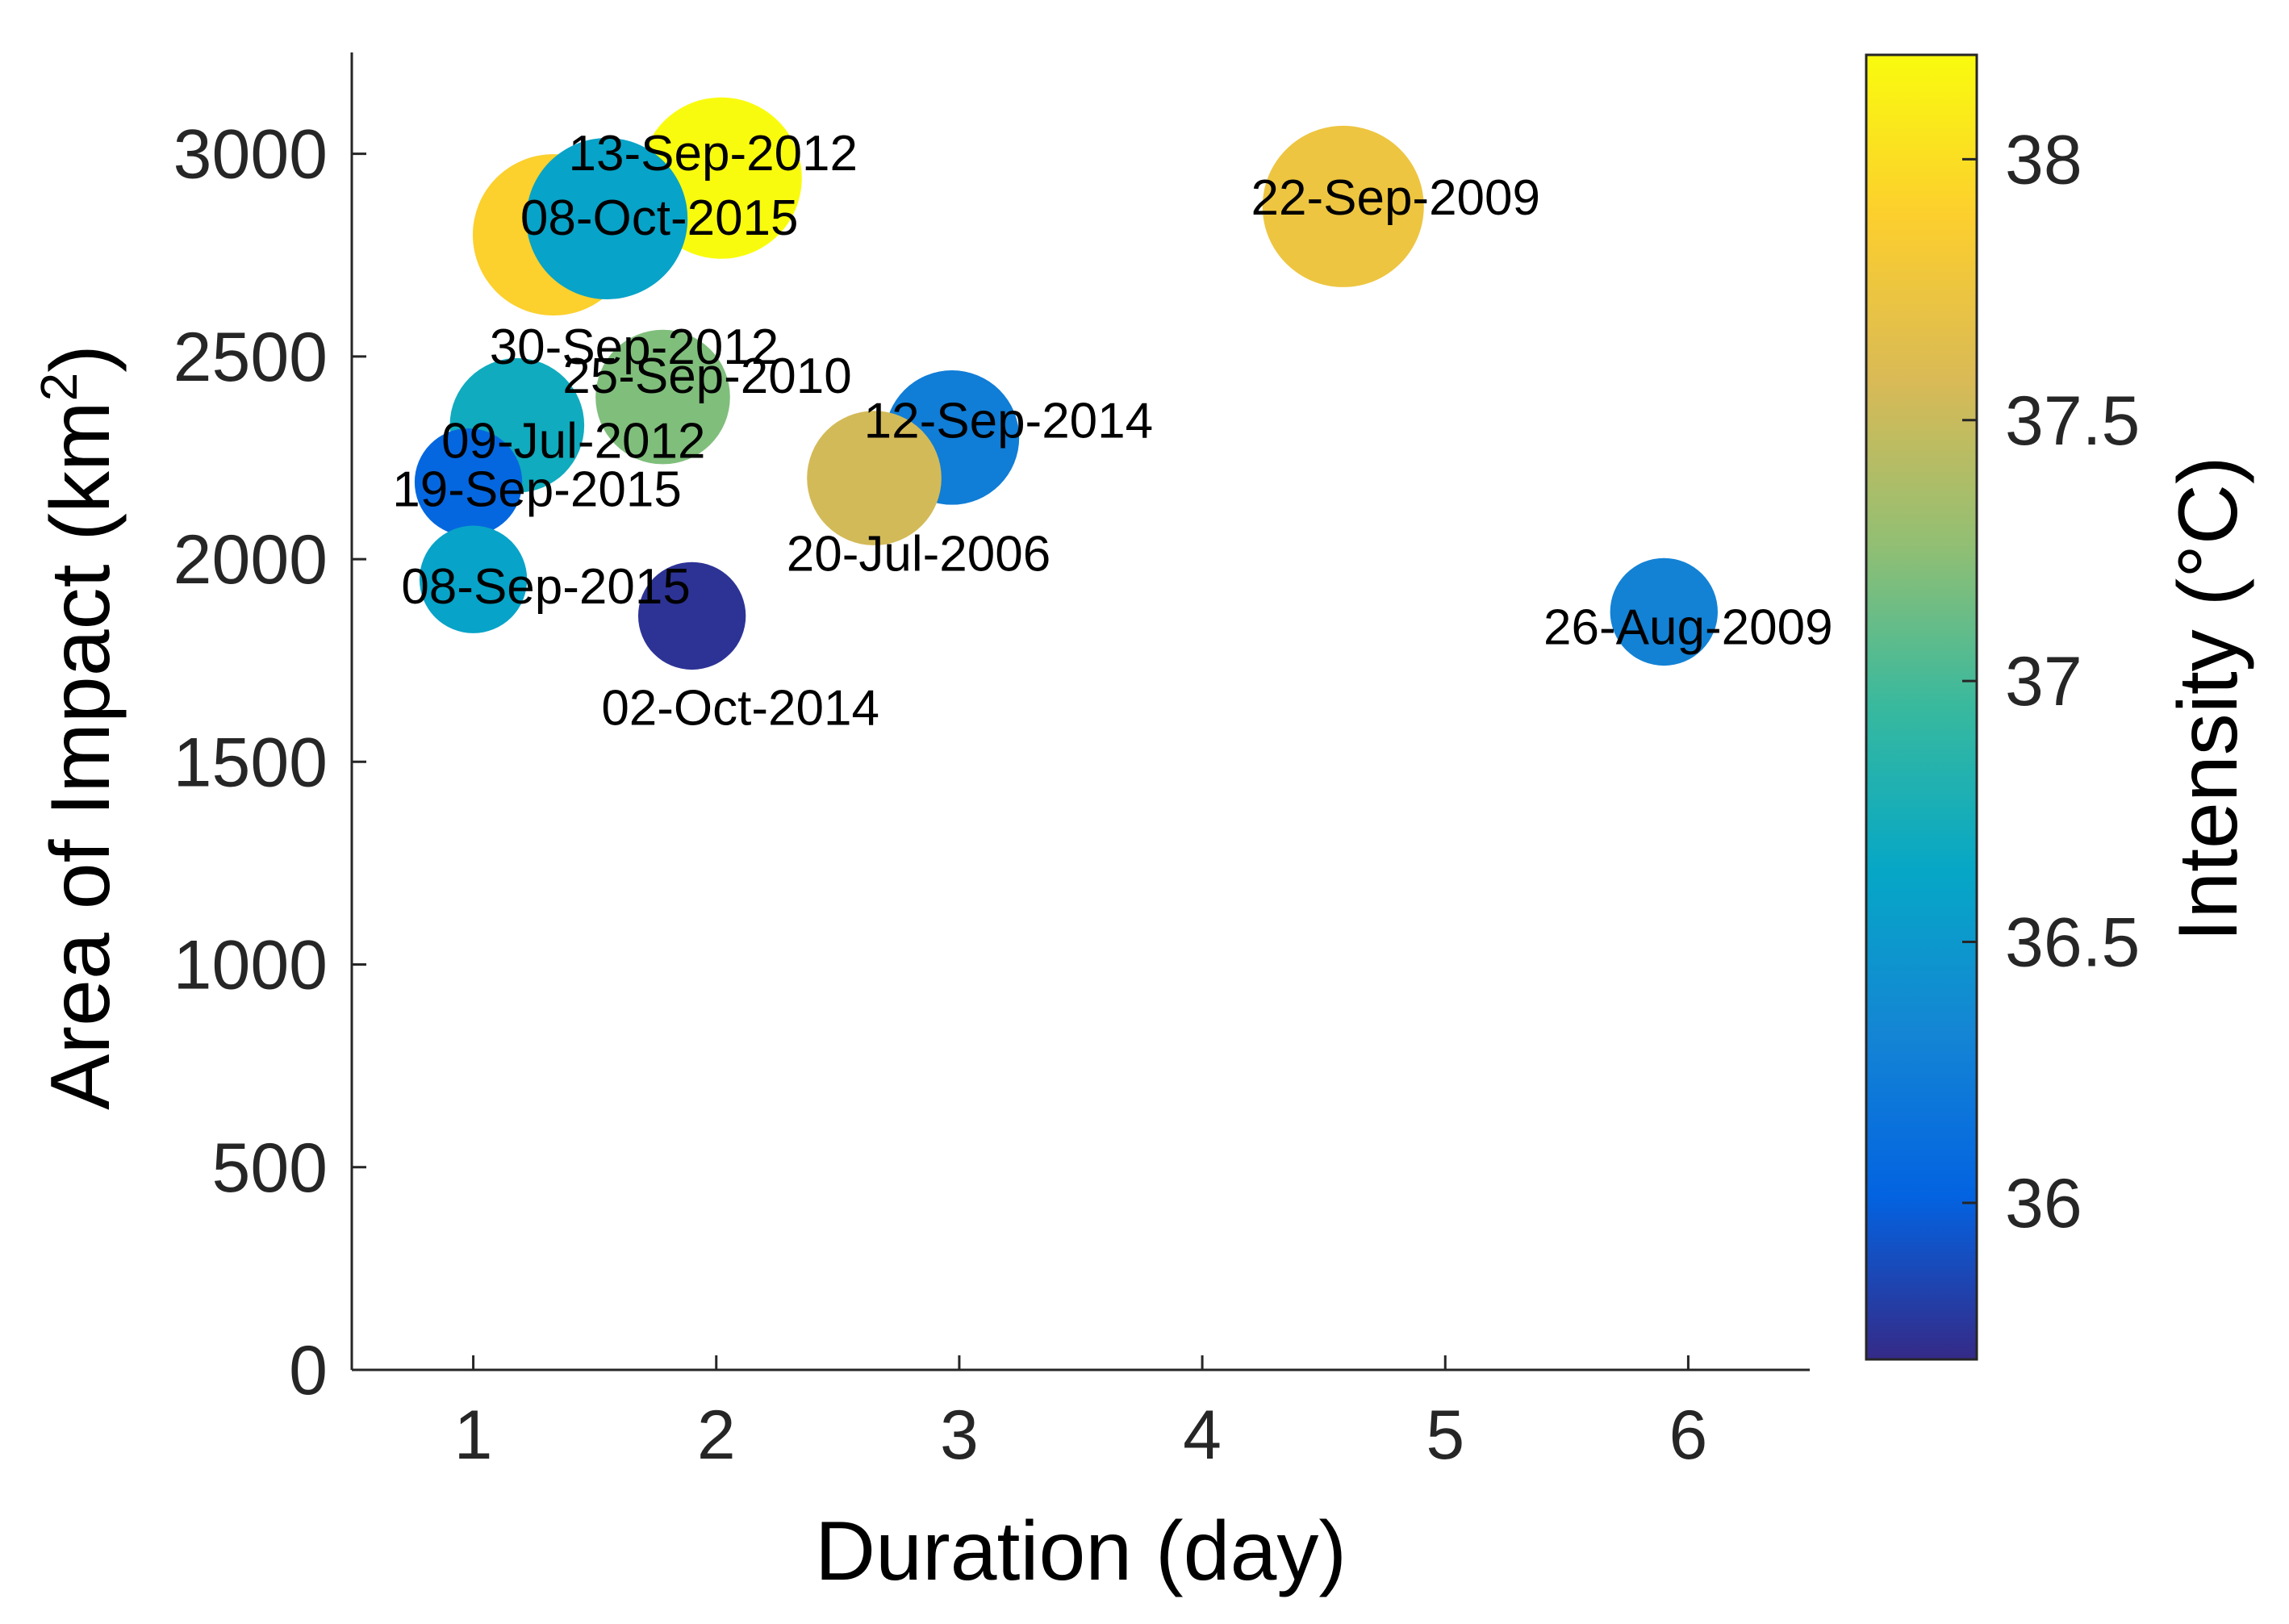  What do you see at coordinates (2044, 681) in the screenshot?
I see `colorbar-tick-label: 37` at bounding box center [2044, 681].